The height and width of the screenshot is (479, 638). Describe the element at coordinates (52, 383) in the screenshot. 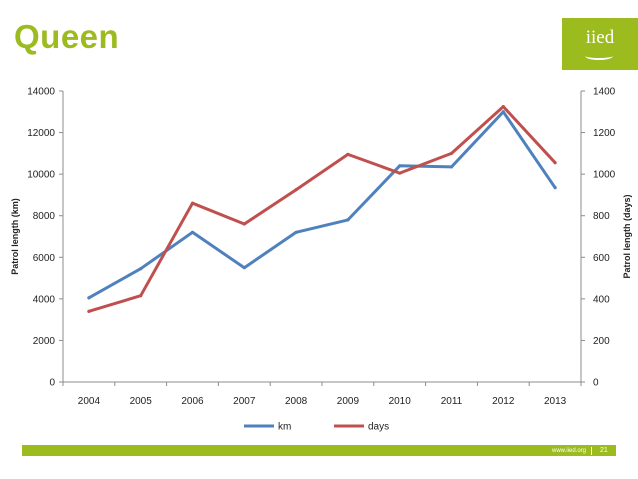

I see `left-tick-label: 0` at that location.